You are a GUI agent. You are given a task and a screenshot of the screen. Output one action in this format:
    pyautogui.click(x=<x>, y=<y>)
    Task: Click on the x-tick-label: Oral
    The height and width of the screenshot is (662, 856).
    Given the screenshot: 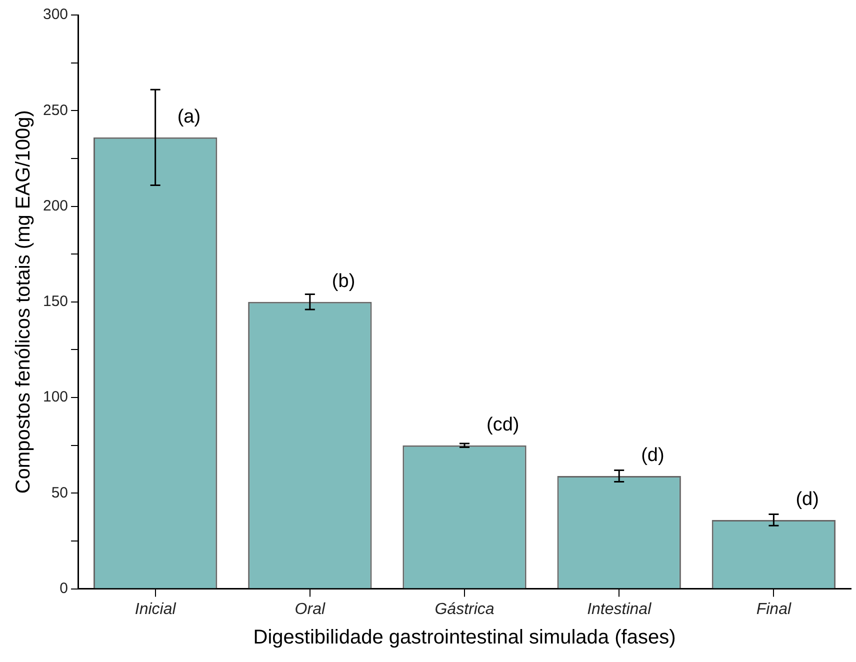 What is the action you would take?
    pyautogui.click(x=310, y=609)
    